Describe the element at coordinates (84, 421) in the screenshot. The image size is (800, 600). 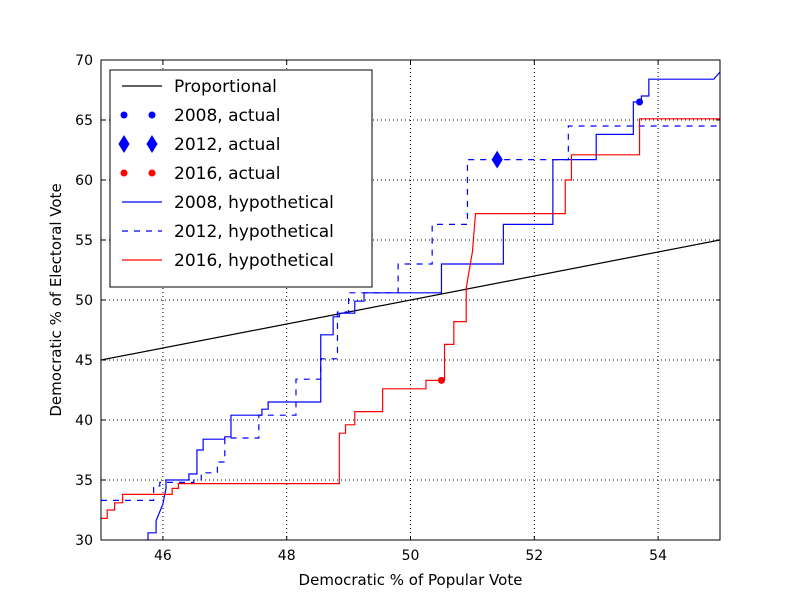
I see `y-tick-label: 40` at that location.